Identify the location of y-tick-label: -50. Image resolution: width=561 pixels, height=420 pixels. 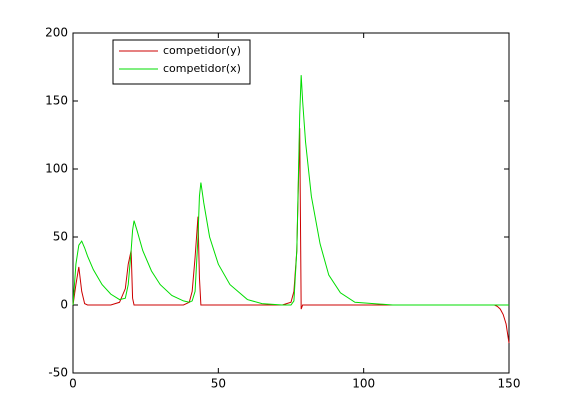
(58, 373).